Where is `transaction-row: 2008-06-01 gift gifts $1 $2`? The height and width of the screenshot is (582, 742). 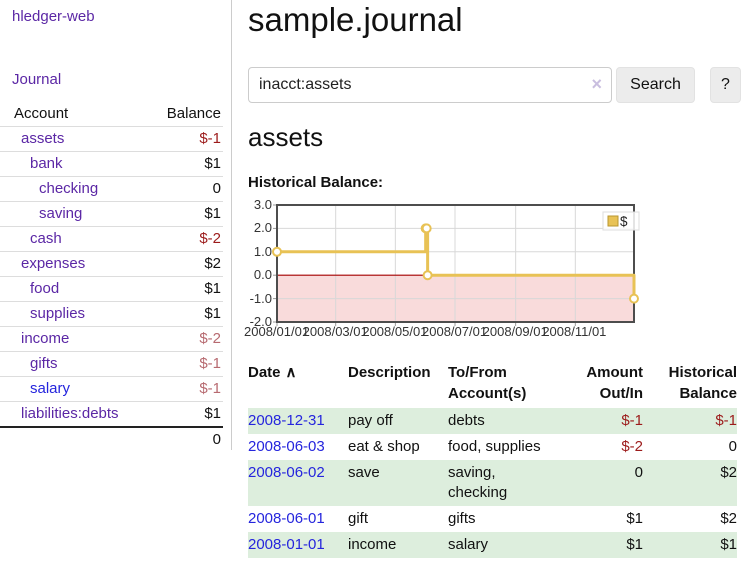
transaction-row: 2008-06-01 gift gifts $1 $2 is located at coordinates (492, 519).